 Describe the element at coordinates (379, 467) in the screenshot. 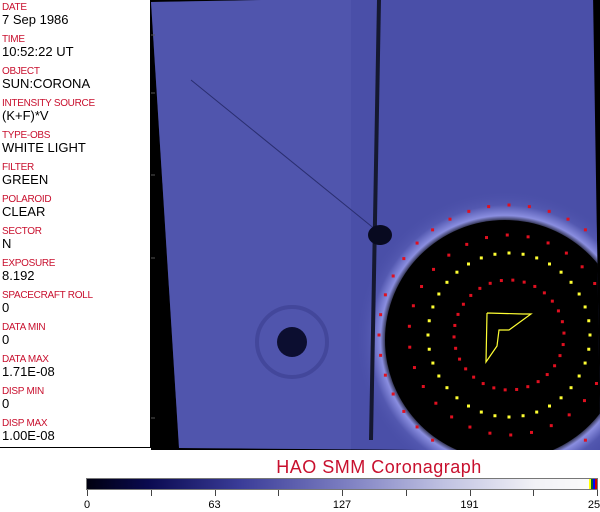

I see `instrument-title: HAO SMM Coronagraph` at that location.